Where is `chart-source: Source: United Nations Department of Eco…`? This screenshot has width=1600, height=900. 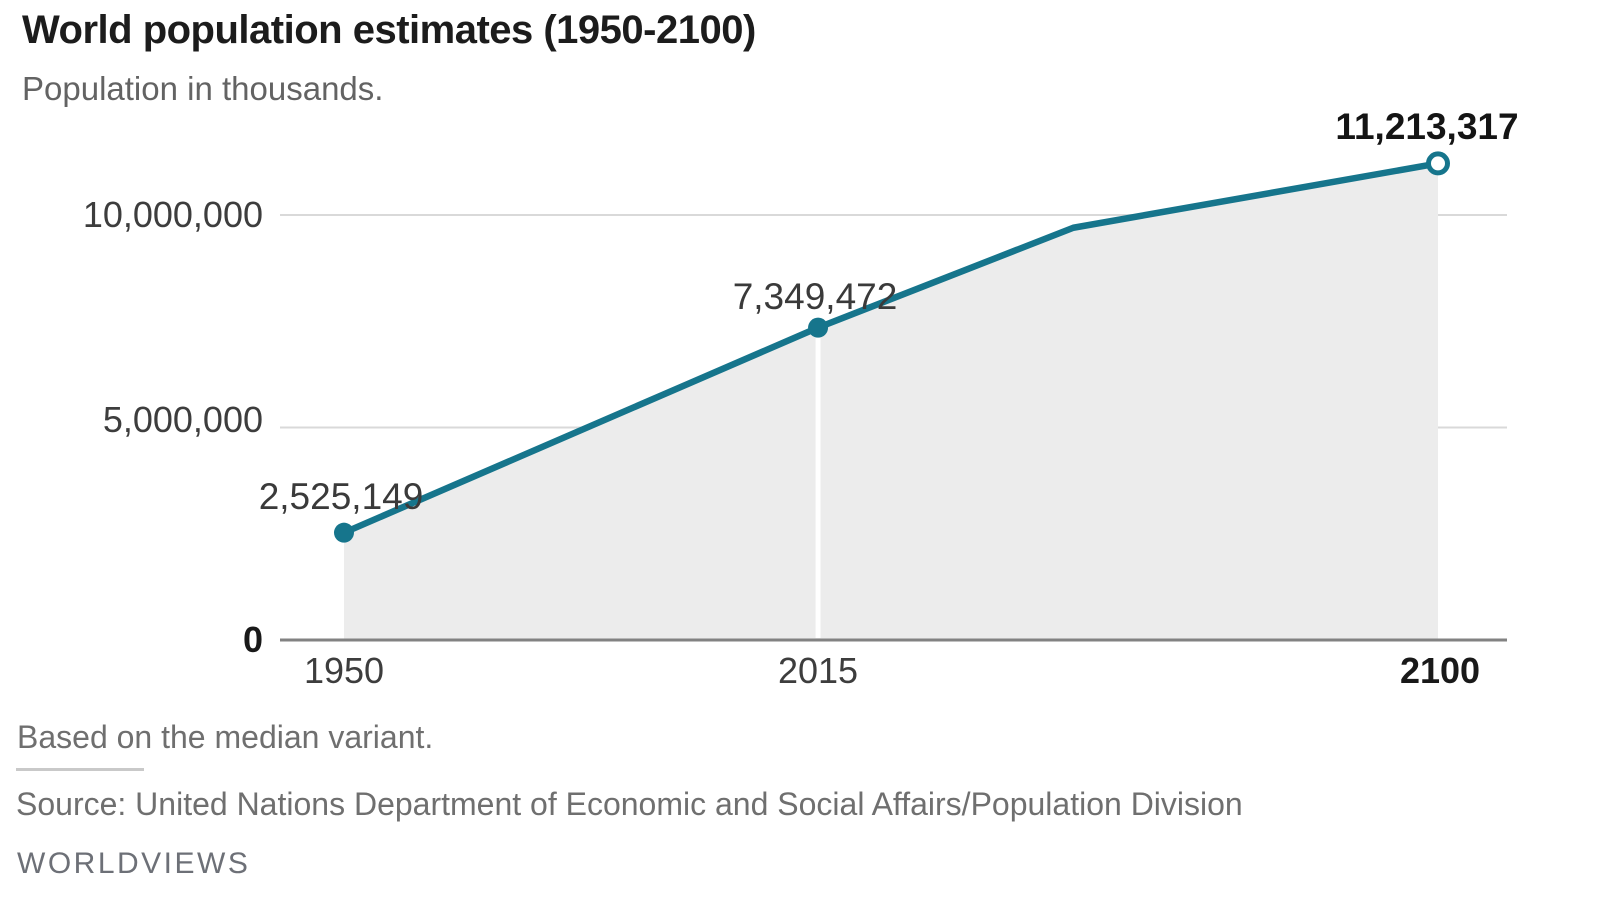 chart-source: Source: United Nations Department of Eco… is located at coordinates (629, 804).